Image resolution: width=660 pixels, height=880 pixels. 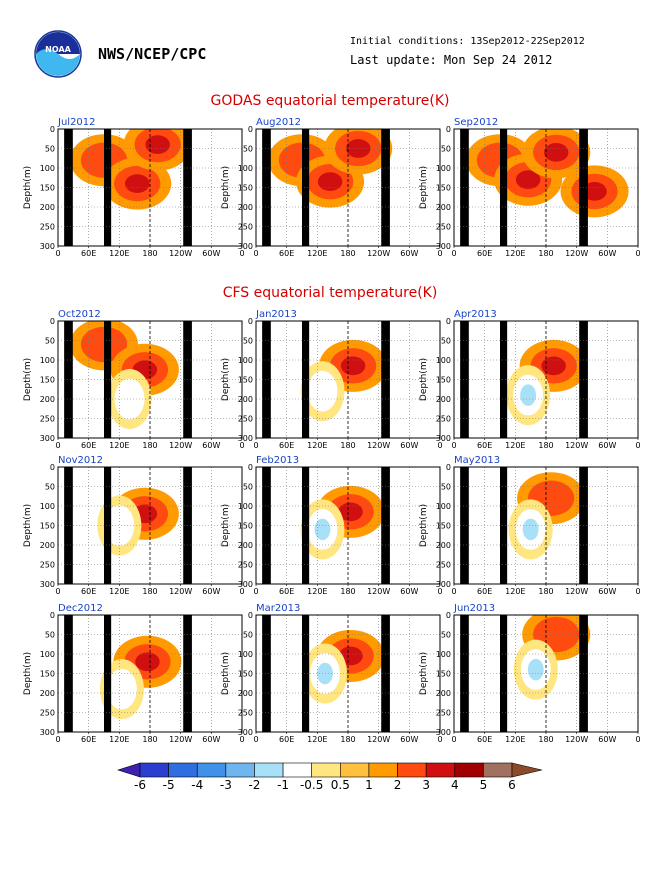 What do you see at coordinates (474, 608) in the screenshot?
I see `panel-title: Jun2013` at bounding box center [474, 608].